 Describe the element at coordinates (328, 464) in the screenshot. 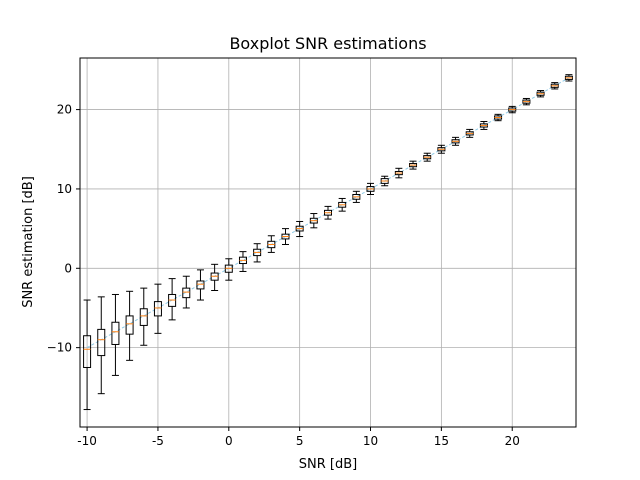

I see `x-axis-label: SNR [dB]` at that location.